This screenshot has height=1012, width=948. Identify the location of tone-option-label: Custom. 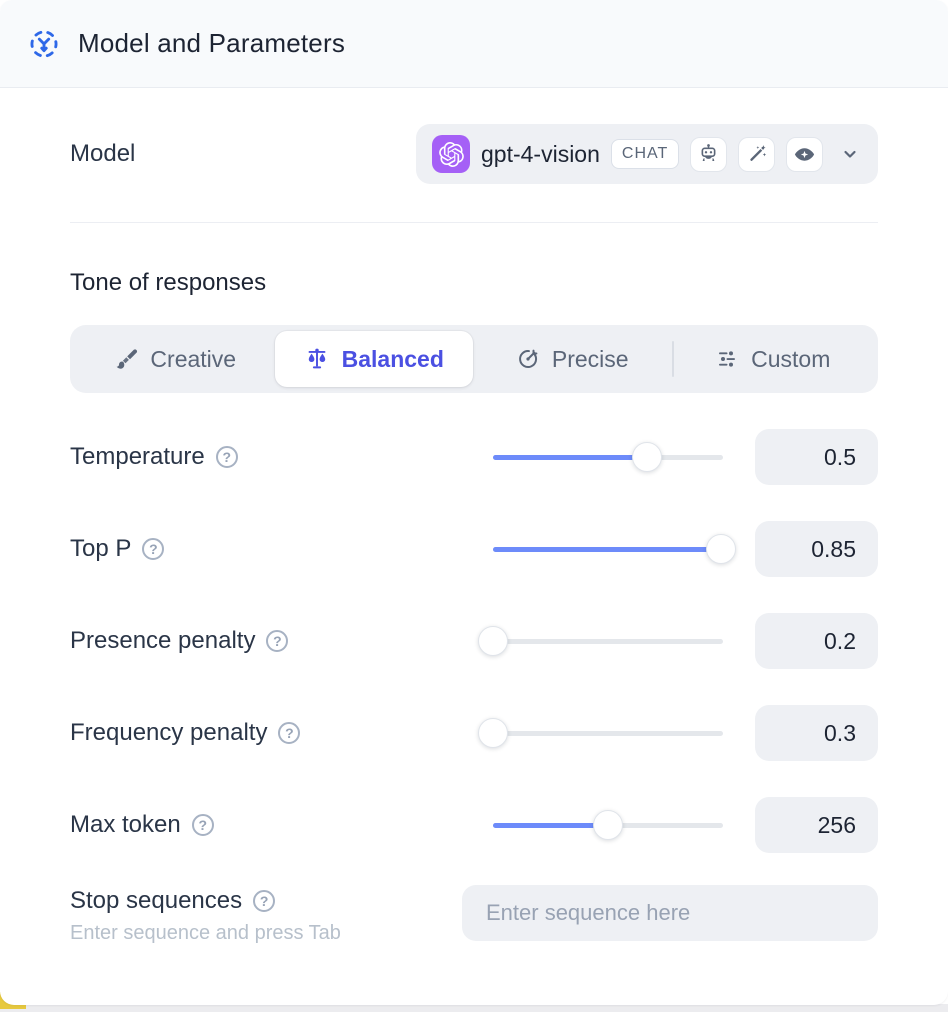
(791, 358).